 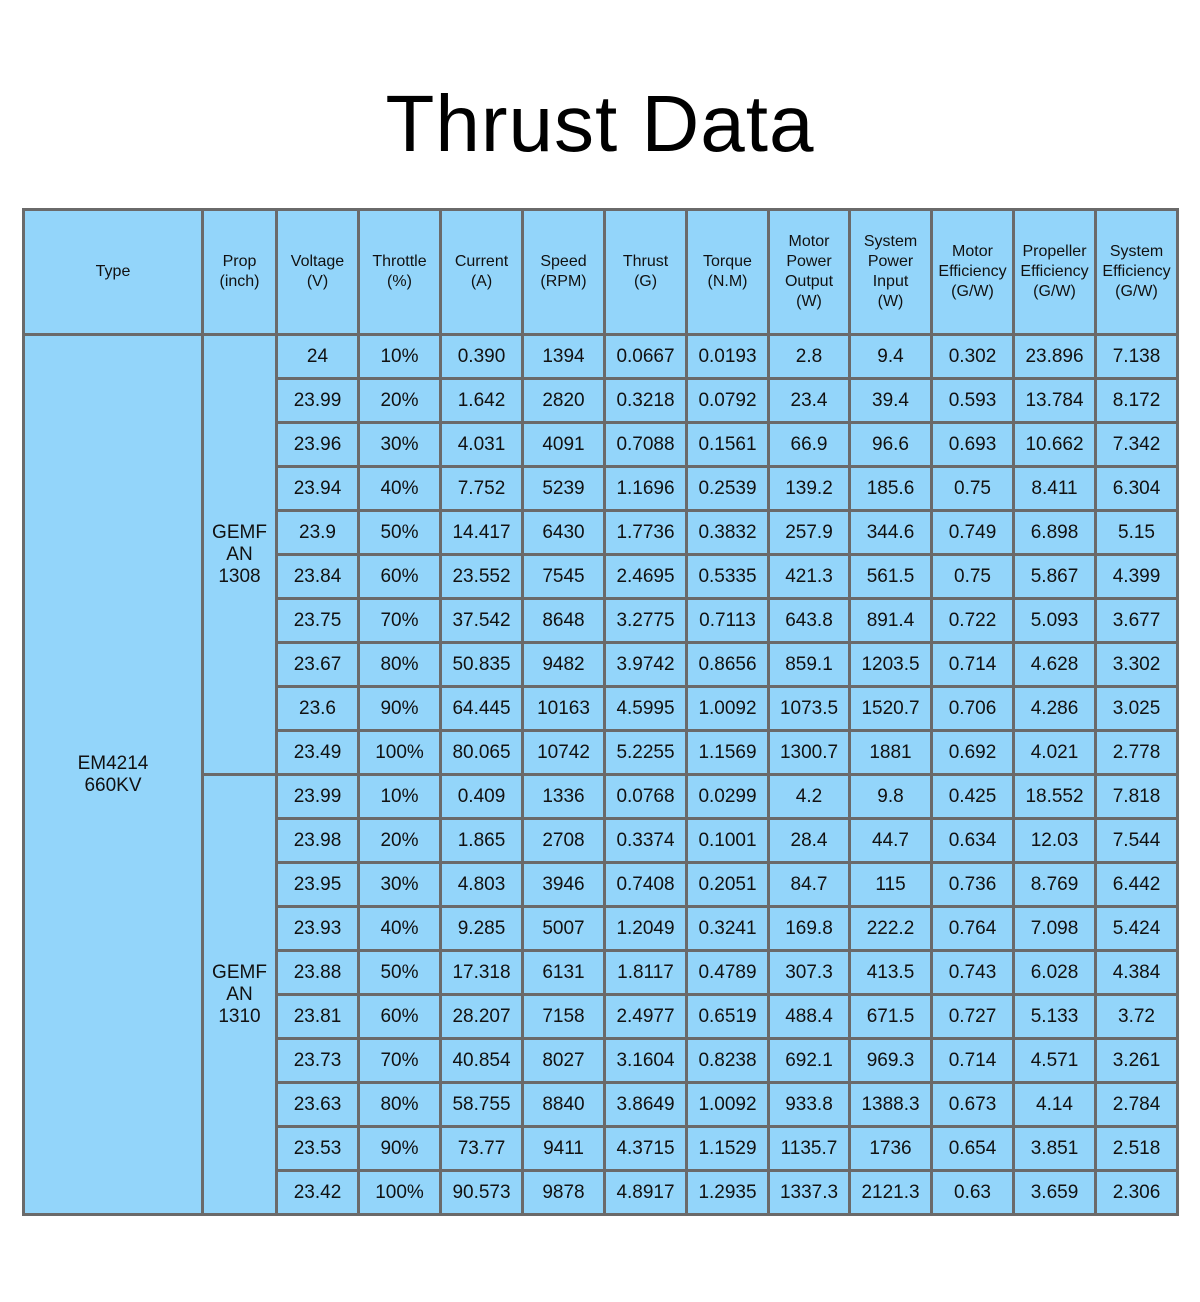 What do you see at coordinates (890, 241) in the screenshot?
I see `text-line: System` at bounding box center [890, 241].